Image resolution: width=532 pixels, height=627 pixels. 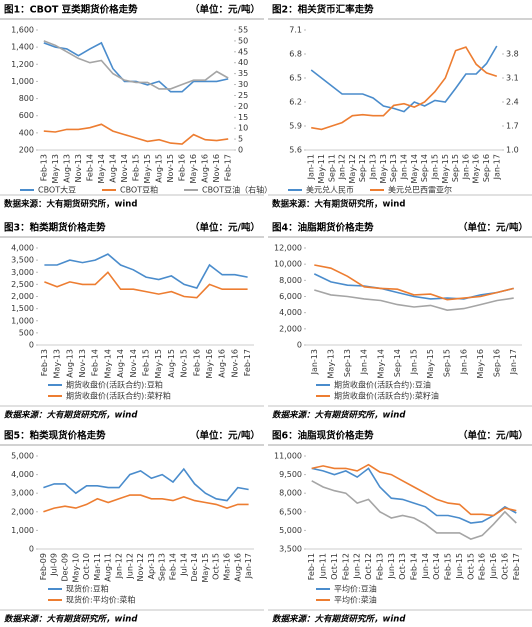 I want to click on x-tick-label: May-11, so click(x=321, y=168).